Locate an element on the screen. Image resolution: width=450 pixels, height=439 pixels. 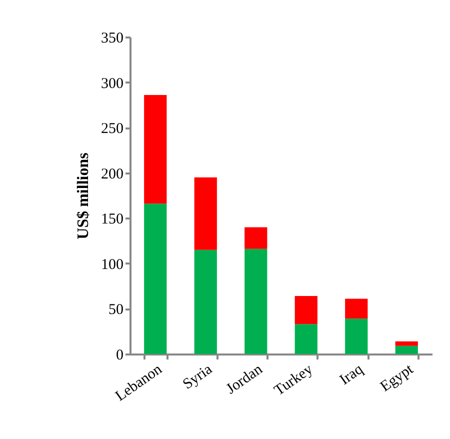
x-tick-label: Syria is located at coordinates (198, 377).